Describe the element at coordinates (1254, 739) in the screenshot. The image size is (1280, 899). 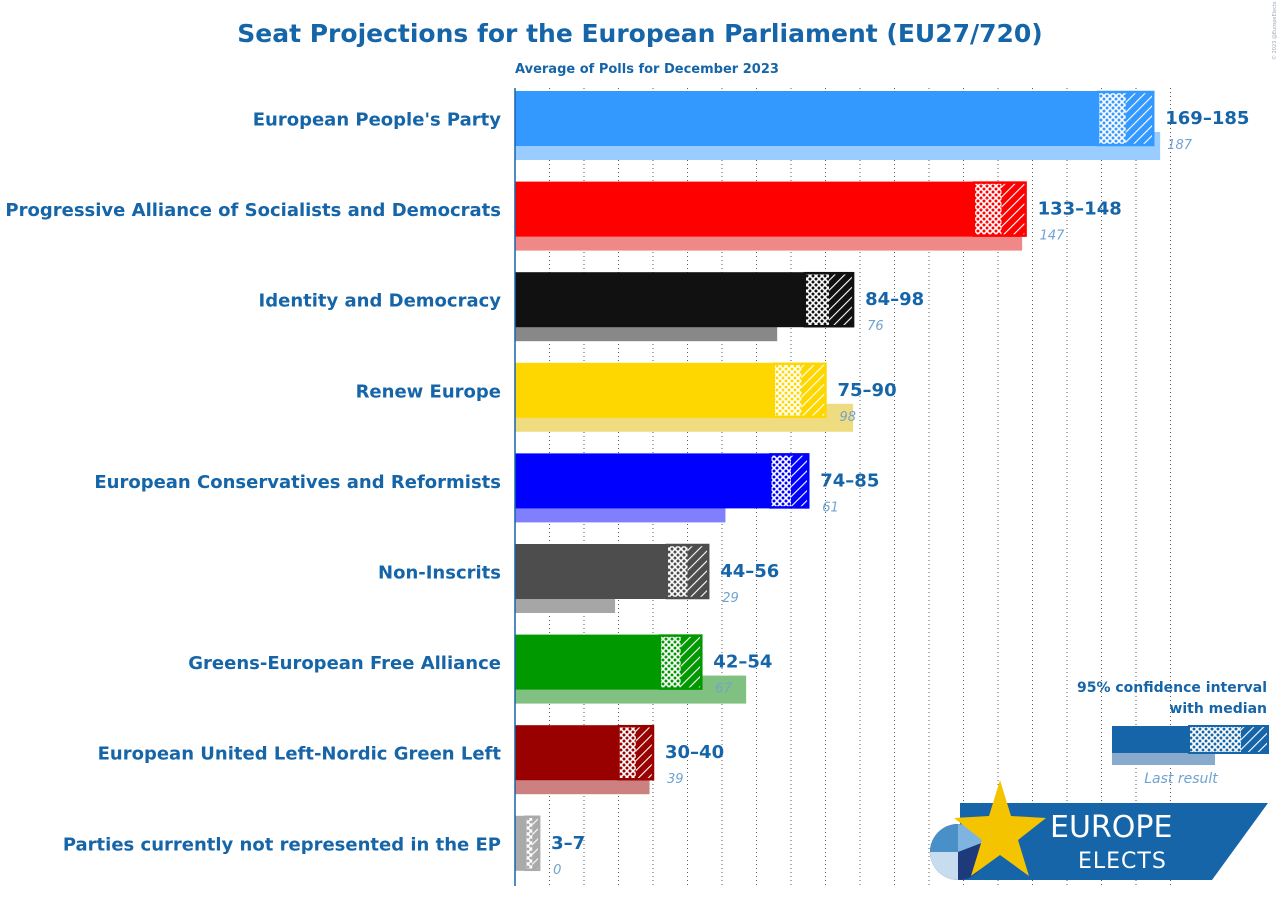
I see `legend-ci-high-hatch` at that location.